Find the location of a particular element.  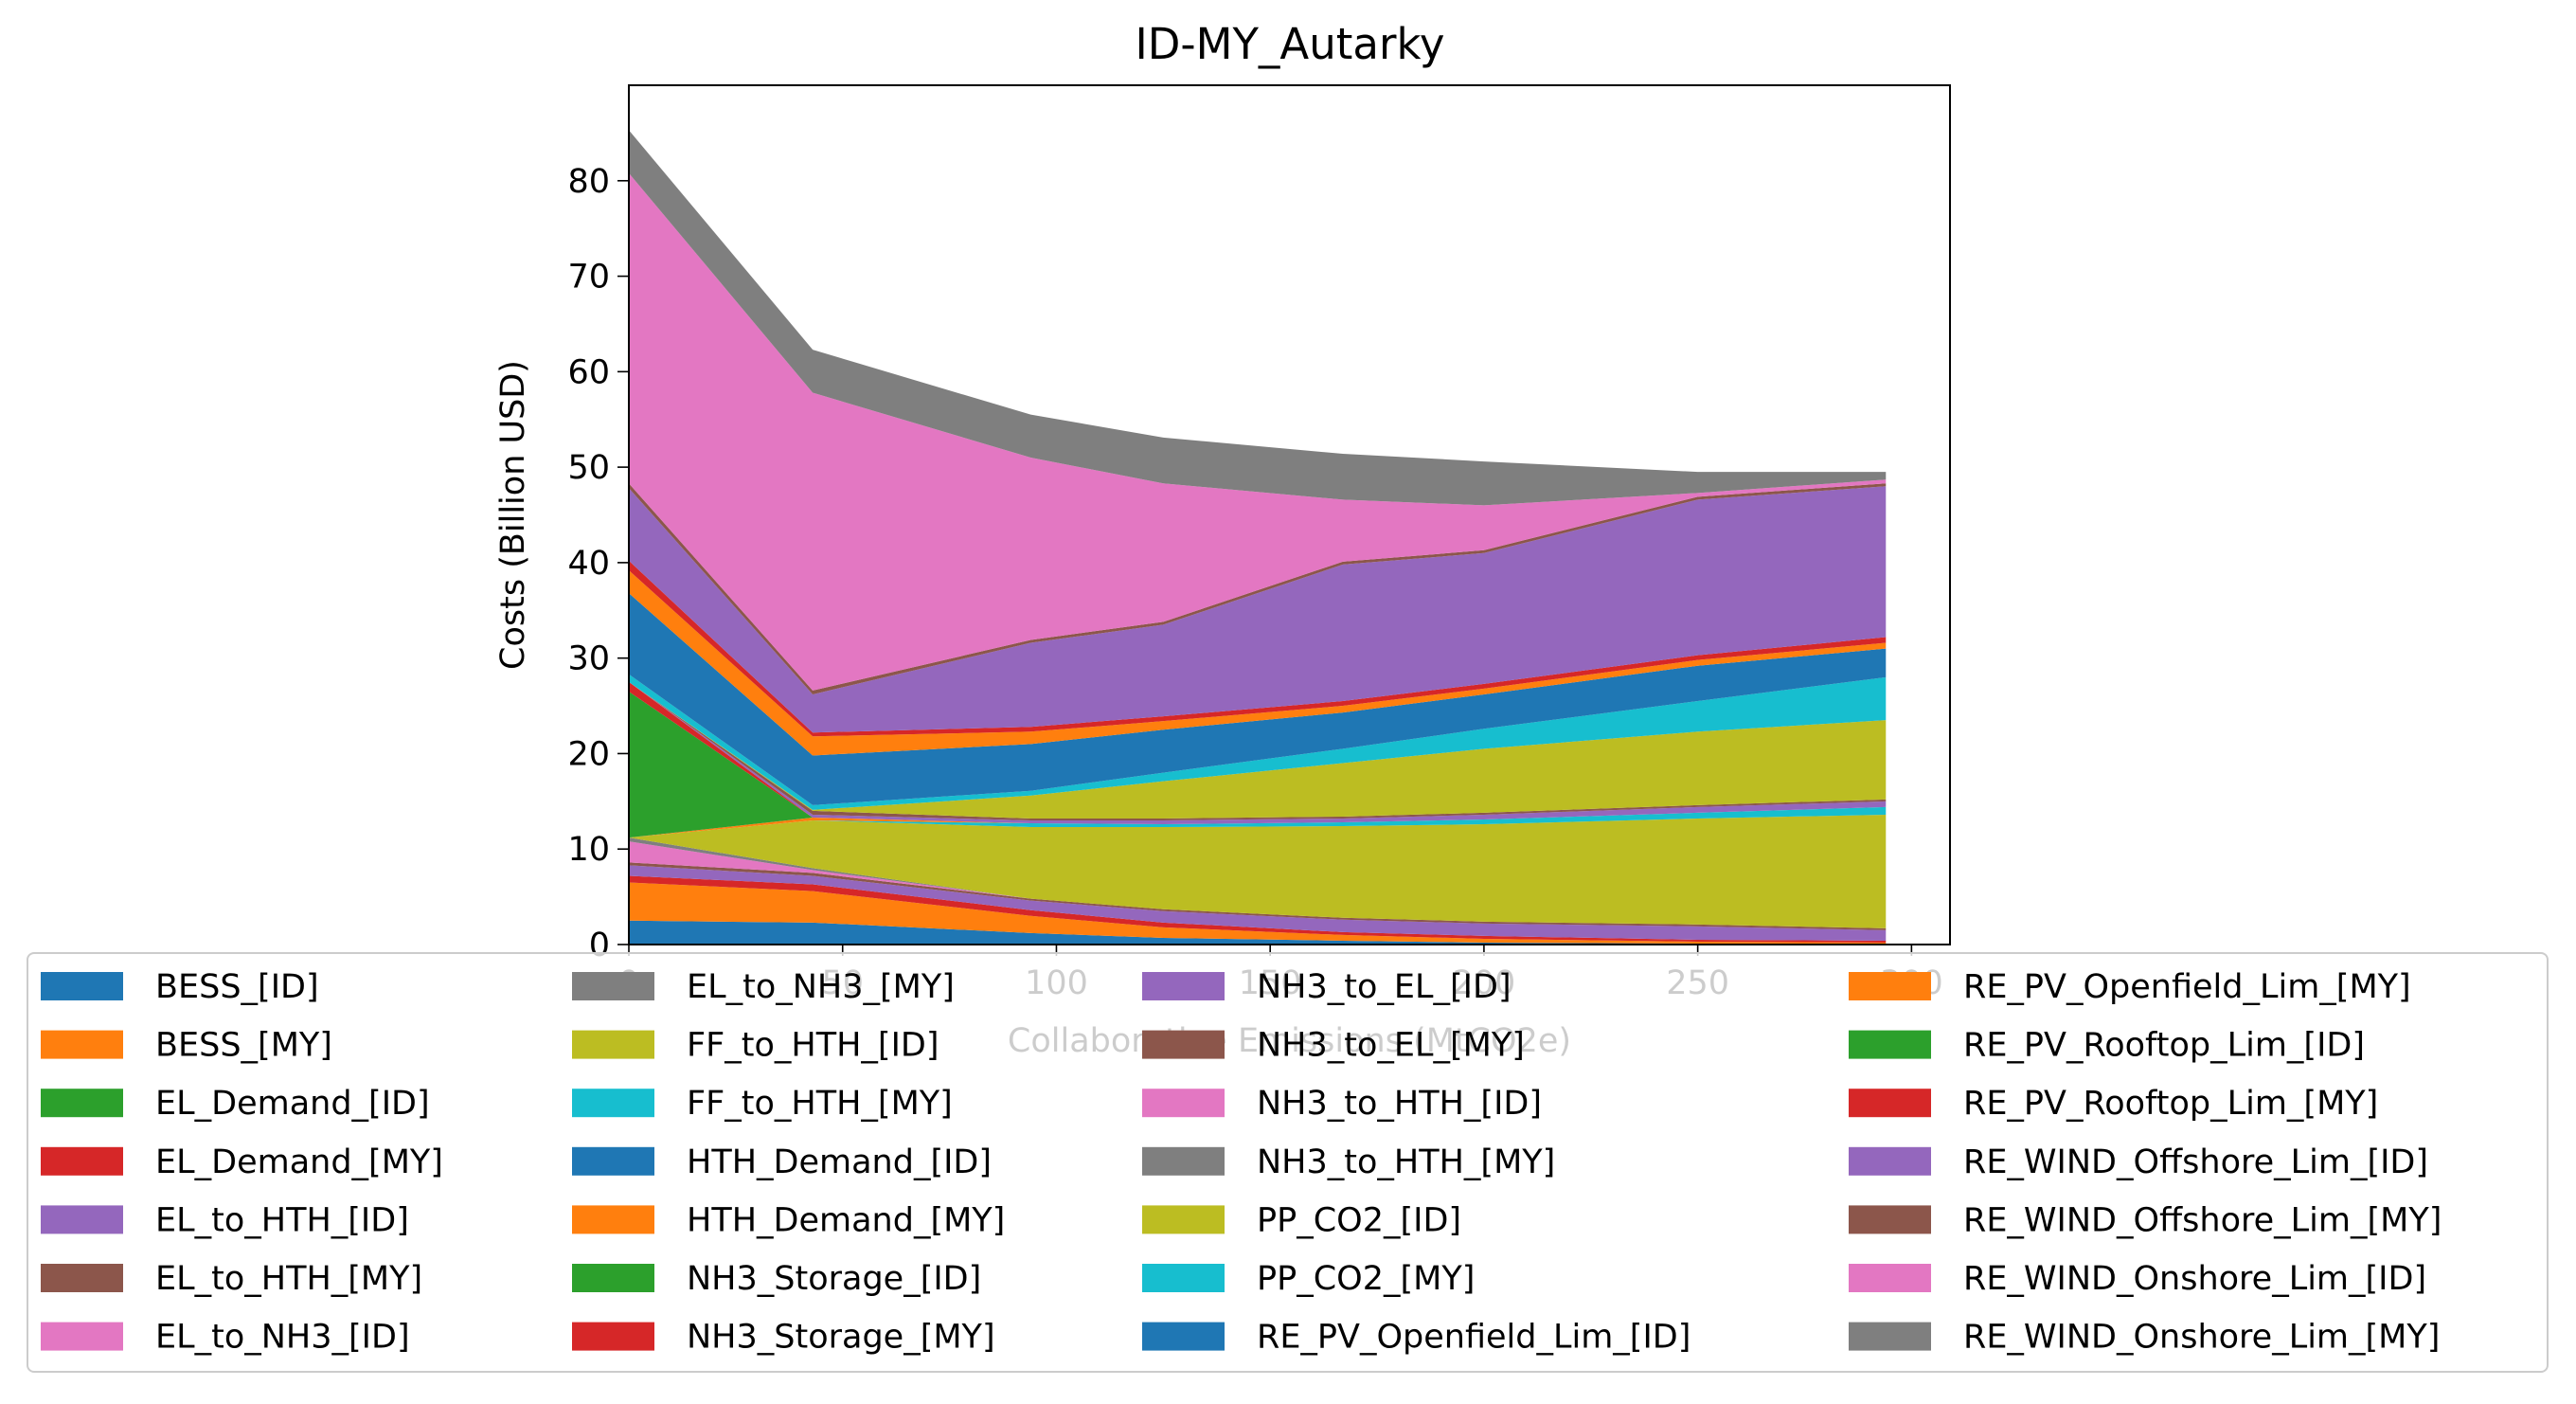

legend-label: PP_CO2_[ID] is located at coordinates (1359, 1220).